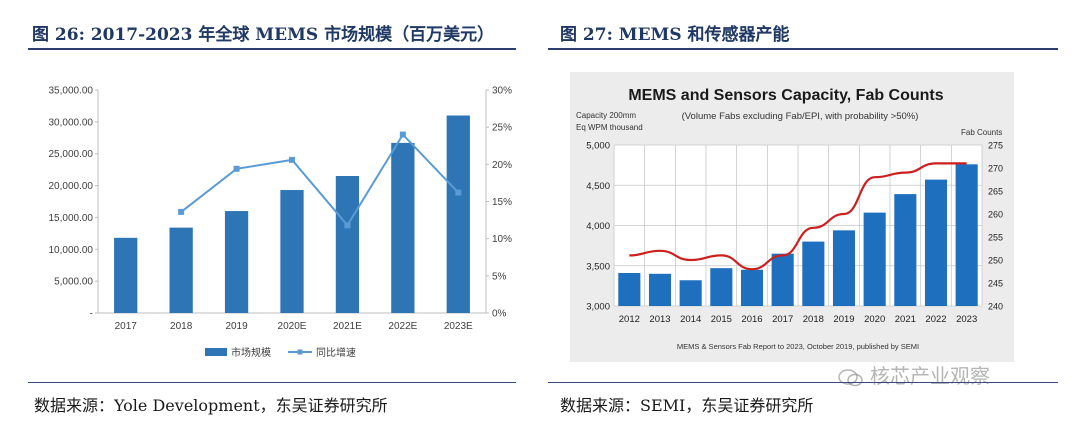  Describe the element at coordinates (782, 319) in the screenshot. I see `year-tick-label: 2017` at that location.